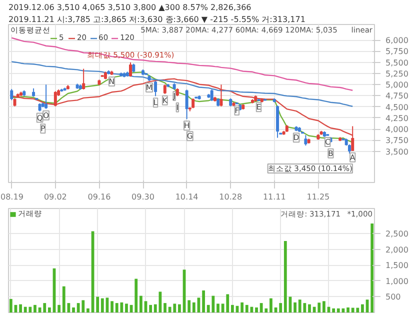 This screenshot has height=320, width=420. Describe the element at coordinates (397, 129) in the screenshot. I see `y-tick-label: 4,000` at that location.